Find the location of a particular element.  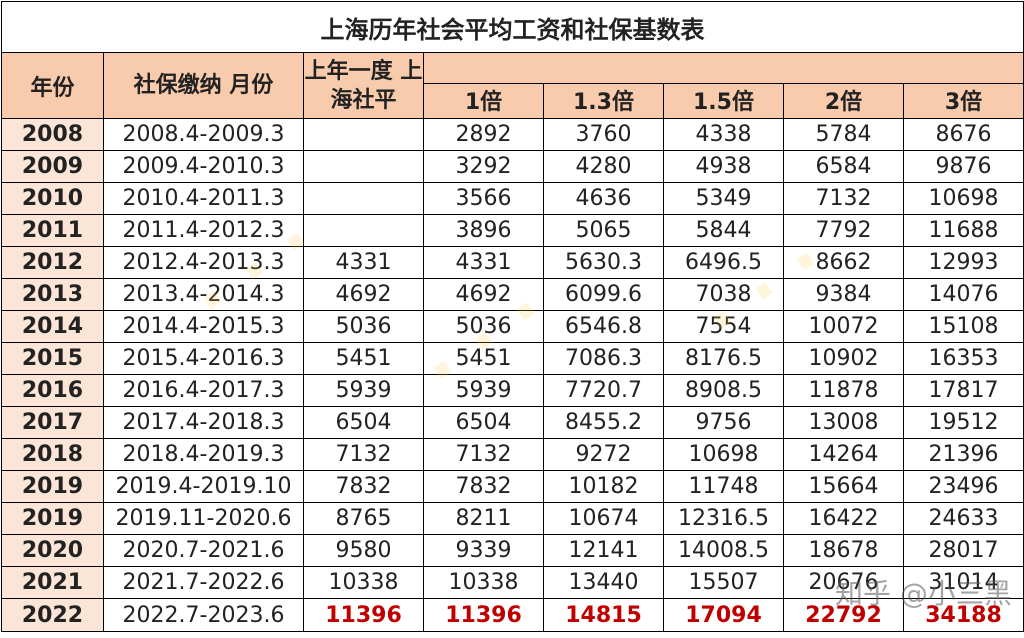

header-multiplier-group is located at coordinates (723, 68).